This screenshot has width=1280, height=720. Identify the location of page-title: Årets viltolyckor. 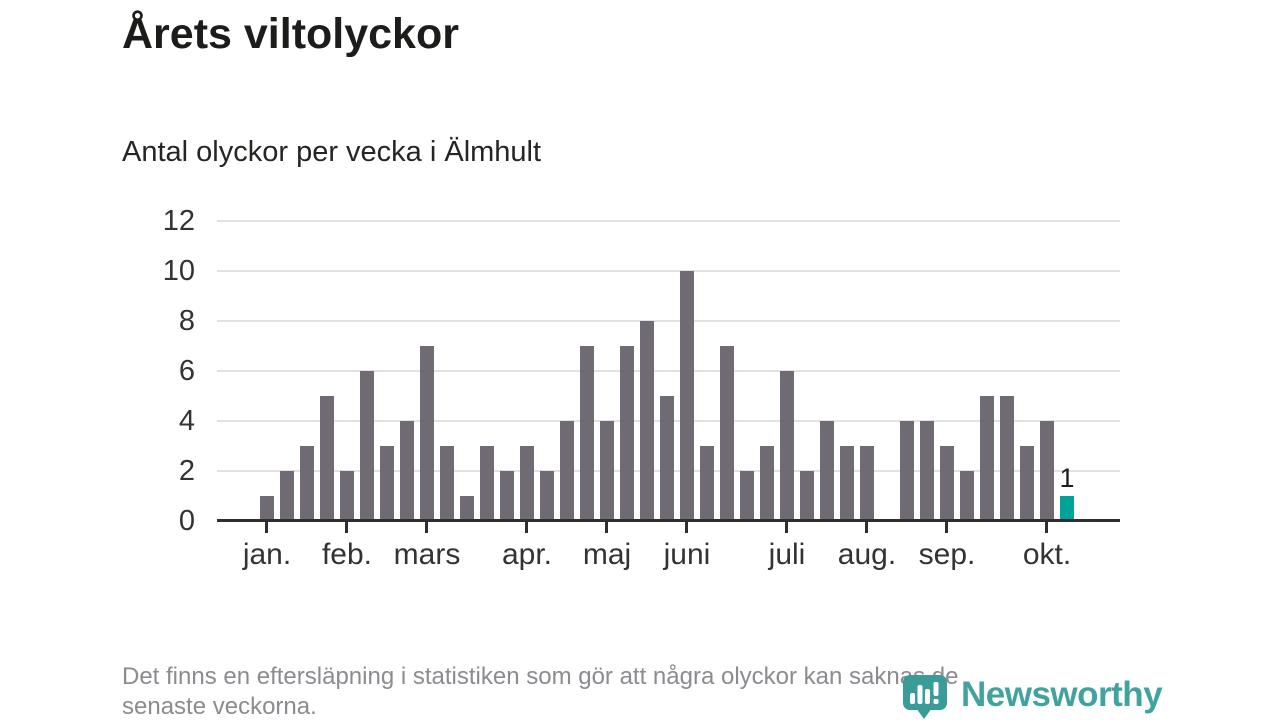
(290, 34).